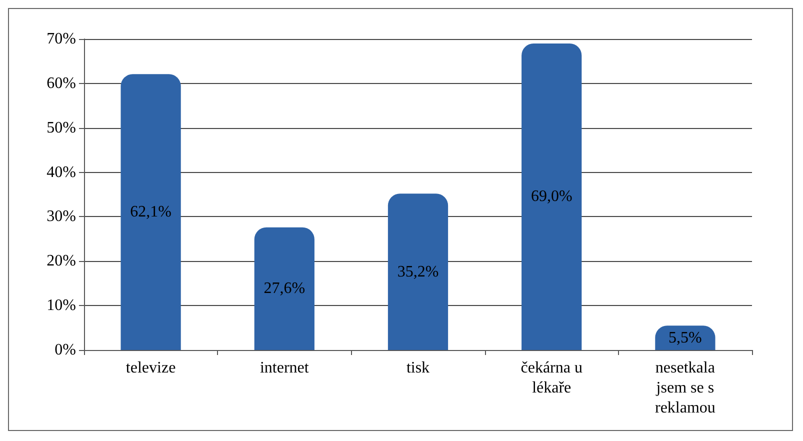 Image resolution: width=803 pixels, height=441 pixels. I want to click on data-label: 5,5%, so click(685, 337).